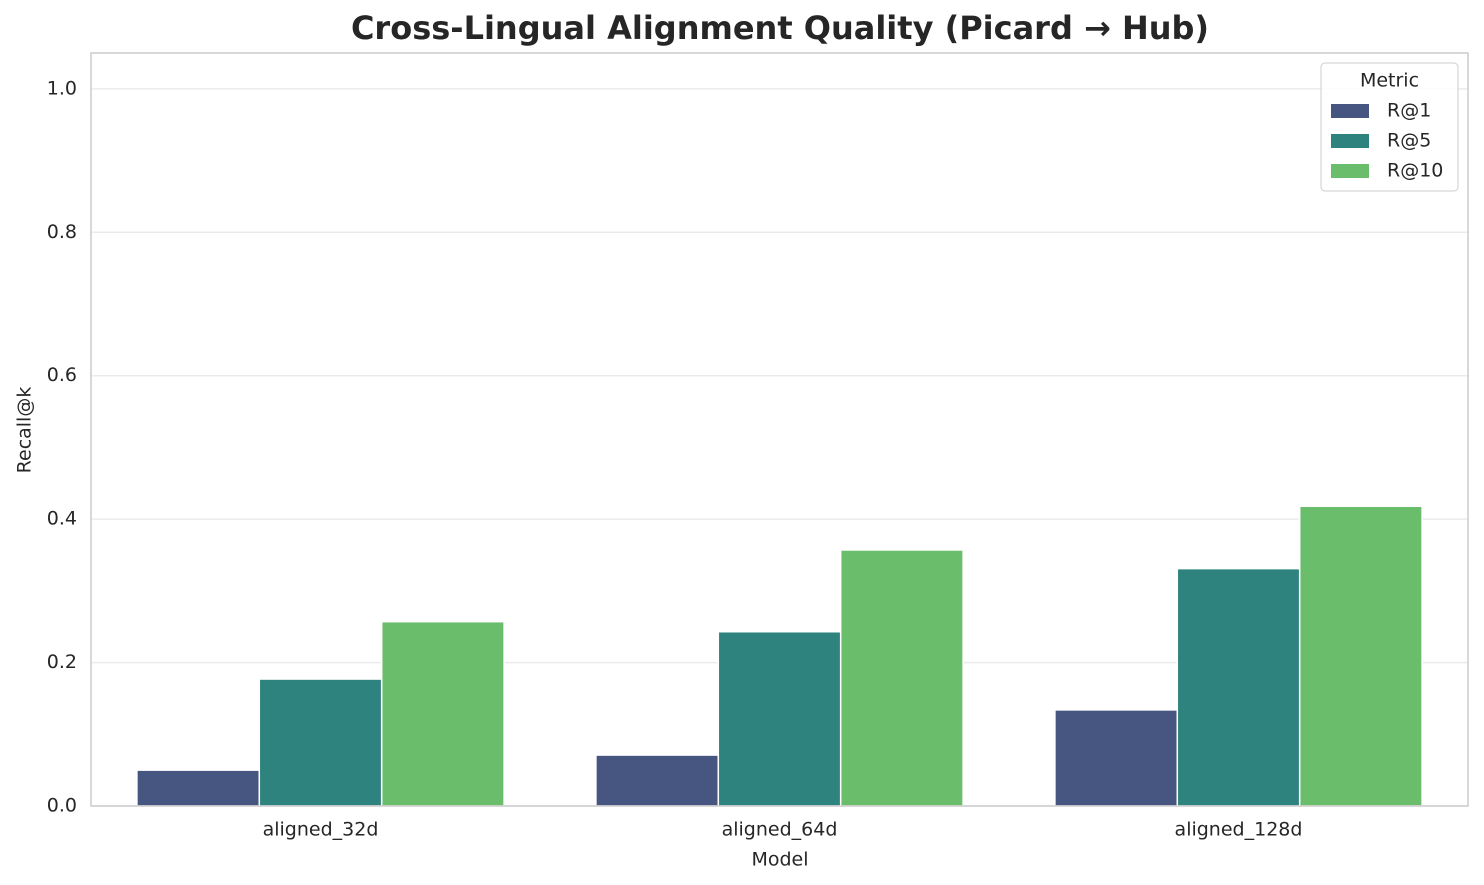  What do you see at coordinates (62, 88) in the screenshot?
I see `y-tick-label: 1.0` at bounding box center [62, 88].